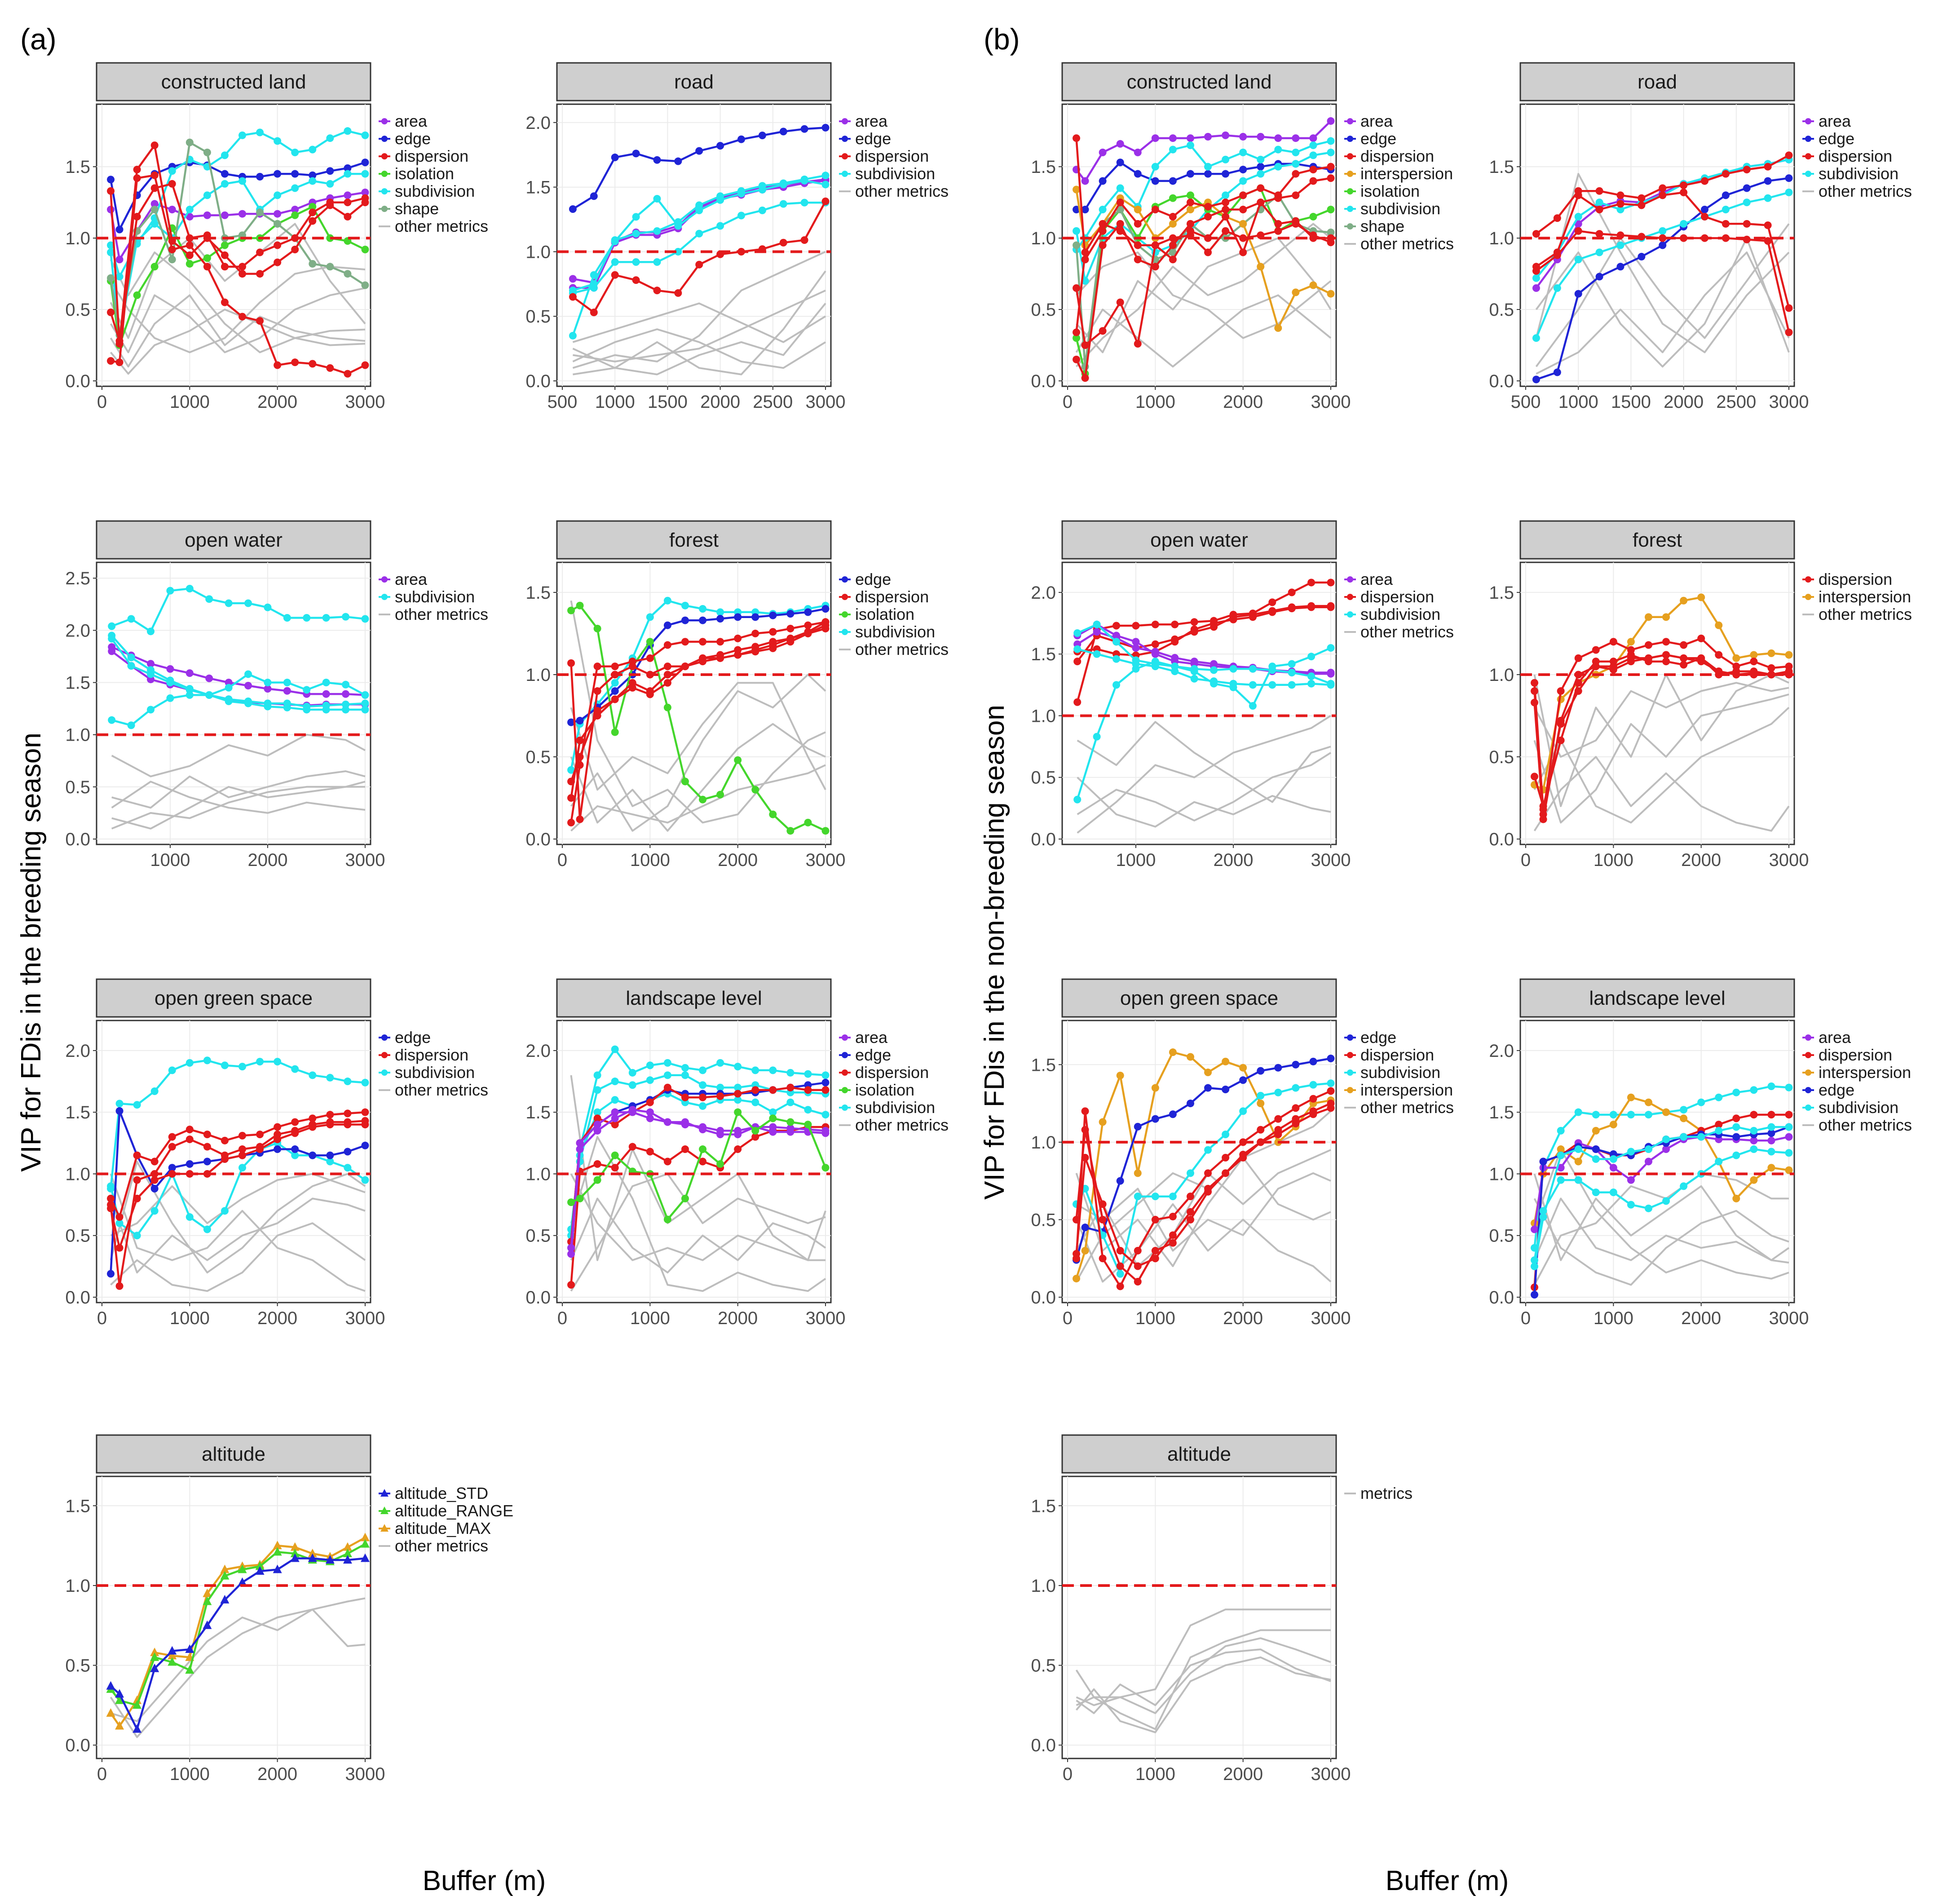  What do you see at coordinates (411, 121) in the screenshot?
I see `legend-label: area` at bounding box center [411, 121].